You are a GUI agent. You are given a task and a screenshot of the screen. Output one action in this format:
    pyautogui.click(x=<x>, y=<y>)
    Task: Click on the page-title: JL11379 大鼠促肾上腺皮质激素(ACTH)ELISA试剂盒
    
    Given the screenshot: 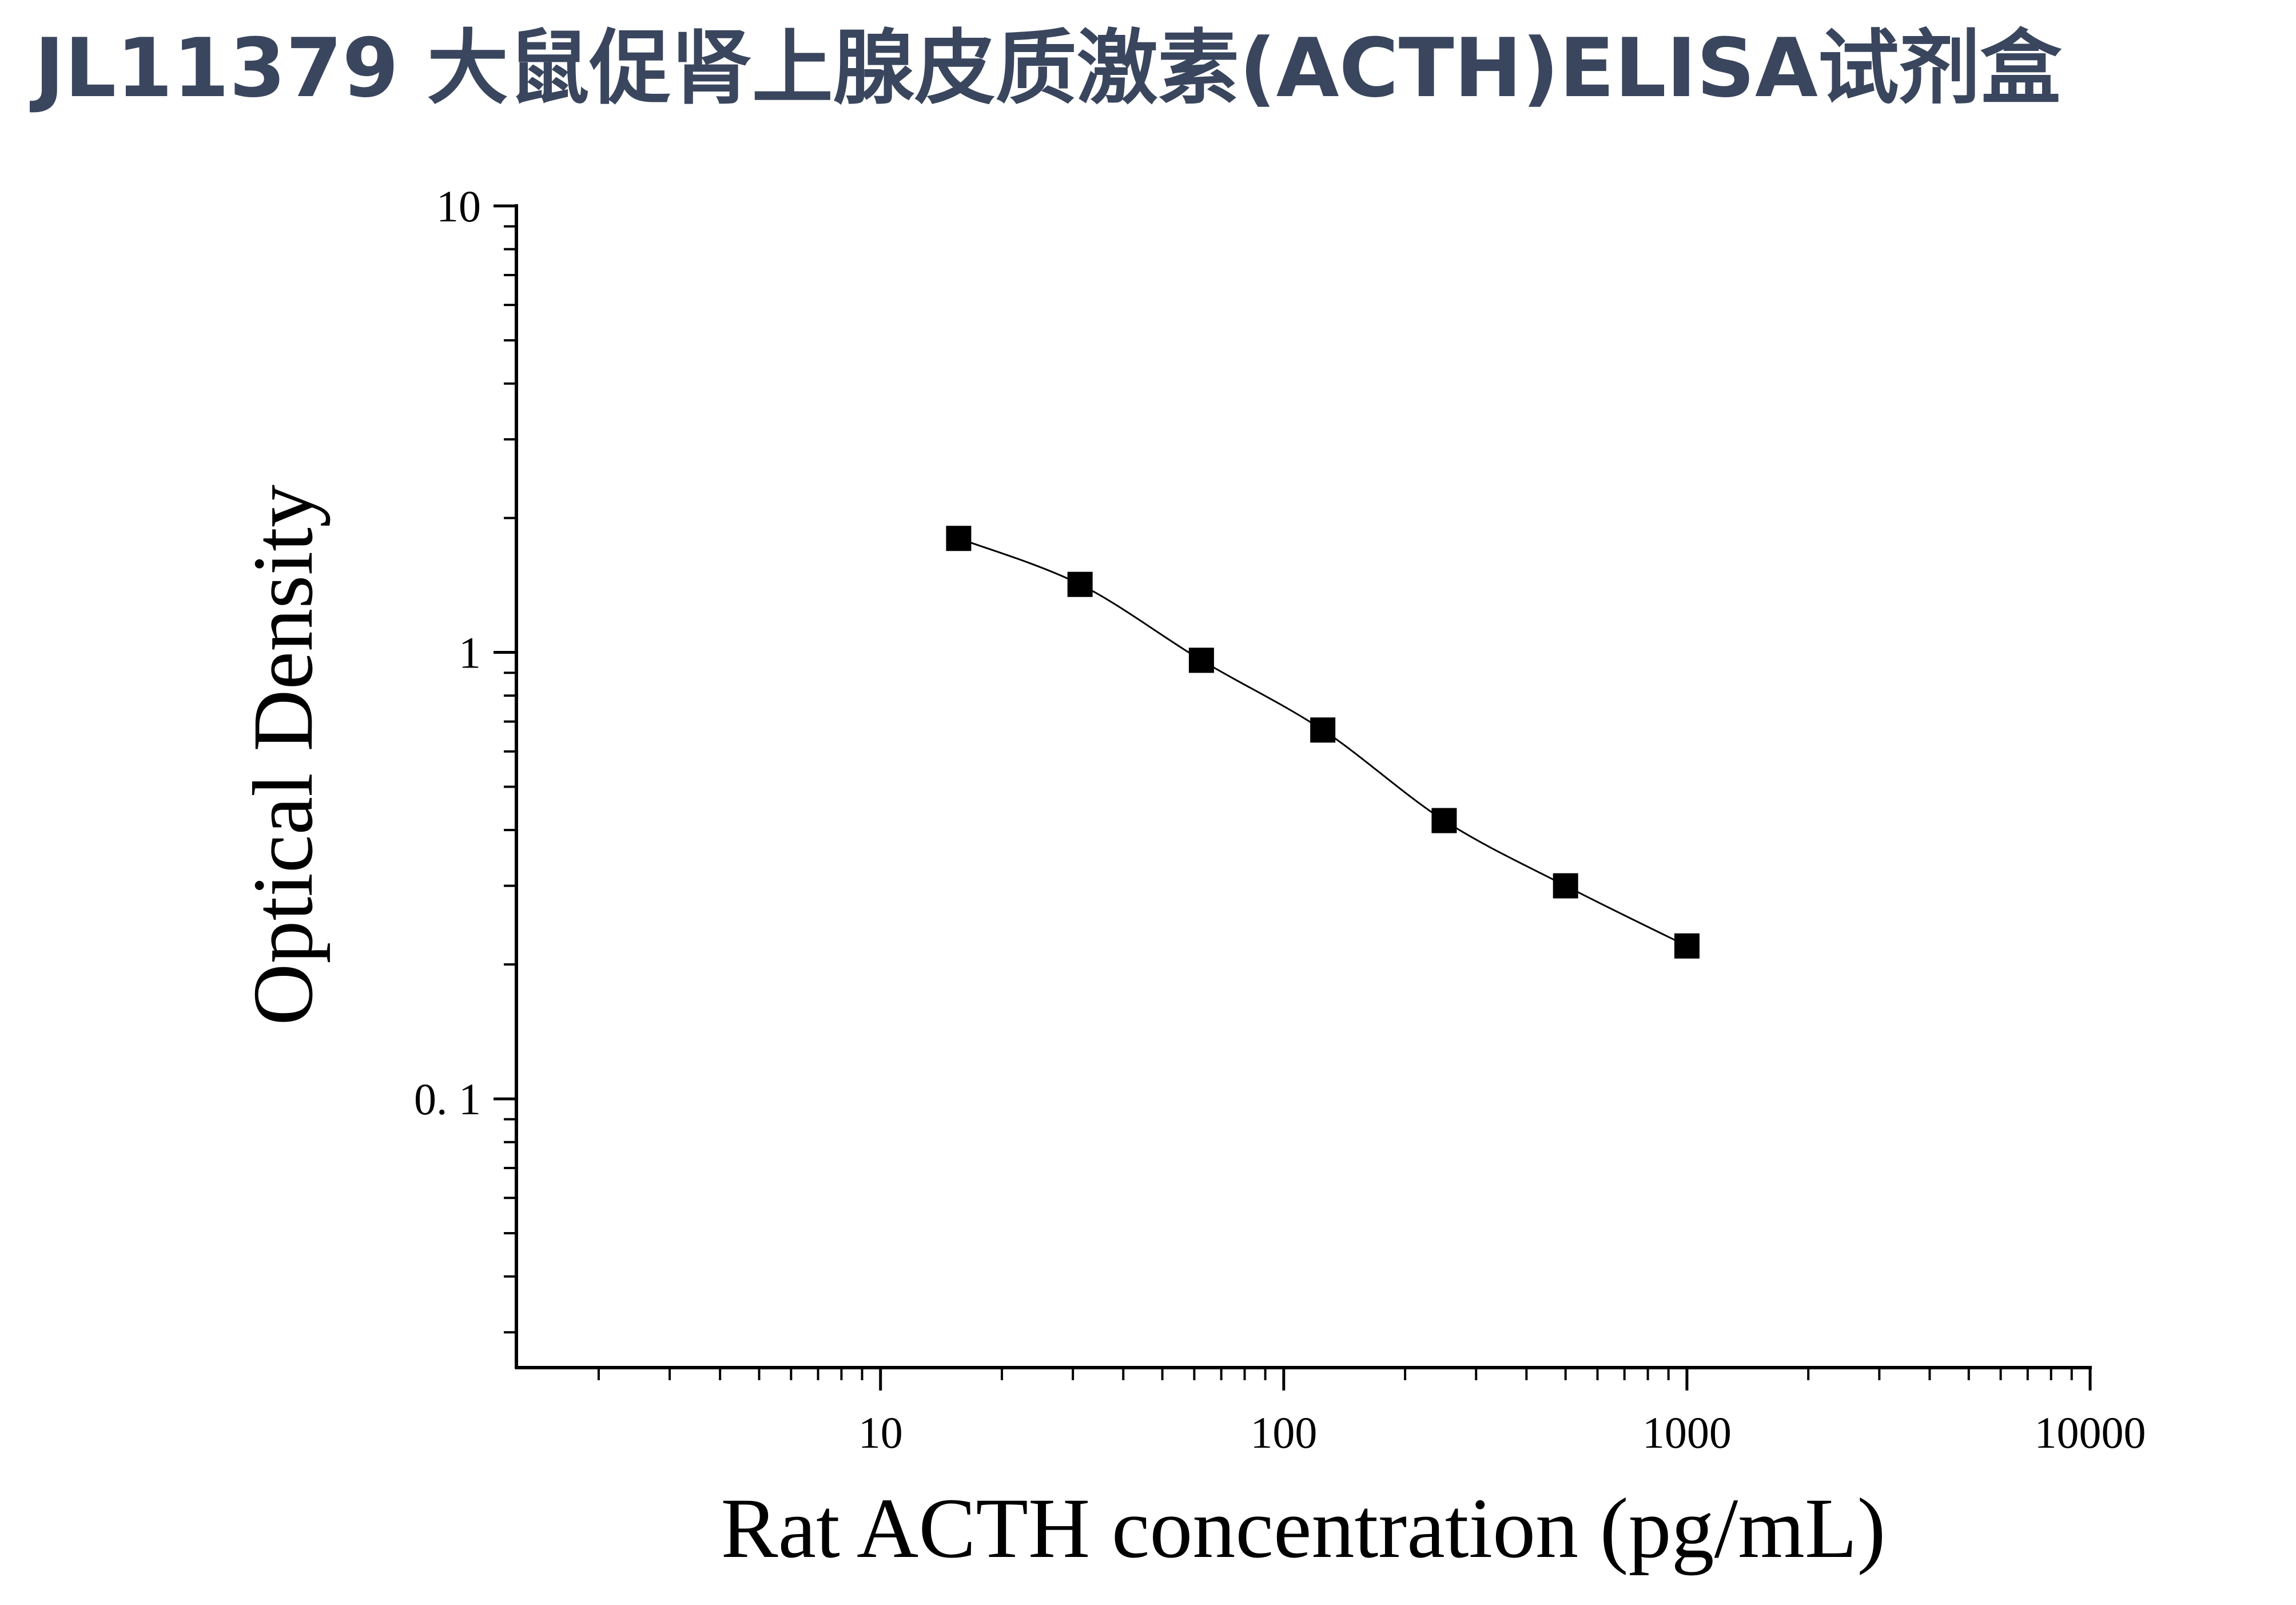 What is the action you would take?
    pyautogui.click(x=1048, y=68)
    